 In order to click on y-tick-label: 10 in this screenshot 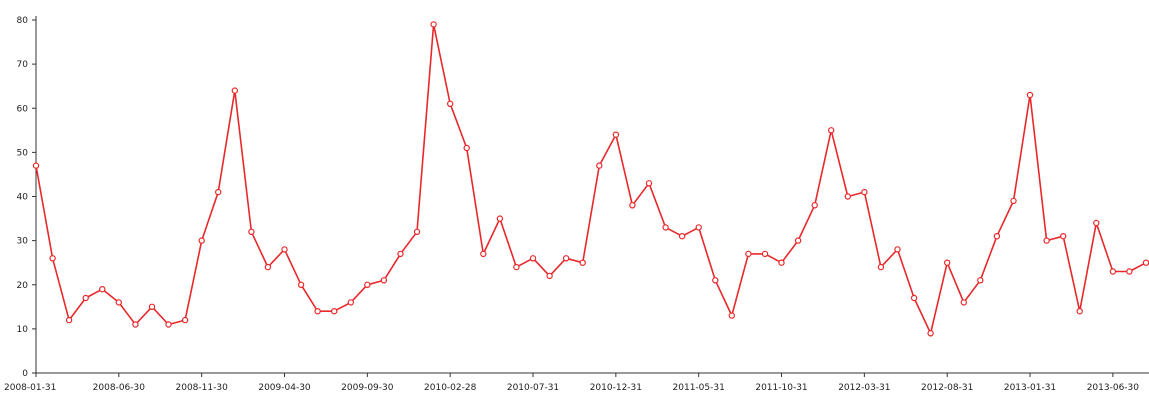, I will do `click(23, 330)`.